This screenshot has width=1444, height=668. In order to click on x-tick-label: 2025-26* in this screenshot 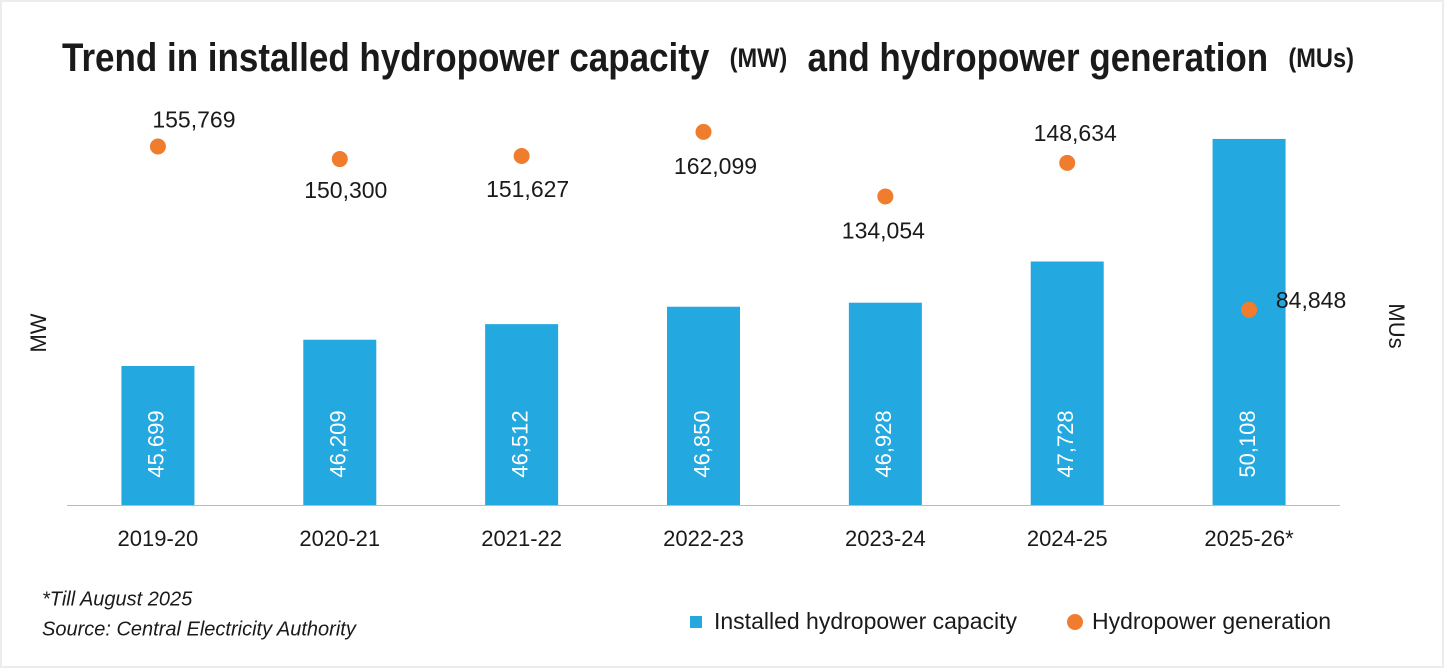, I will do `click(1249, 538)`.